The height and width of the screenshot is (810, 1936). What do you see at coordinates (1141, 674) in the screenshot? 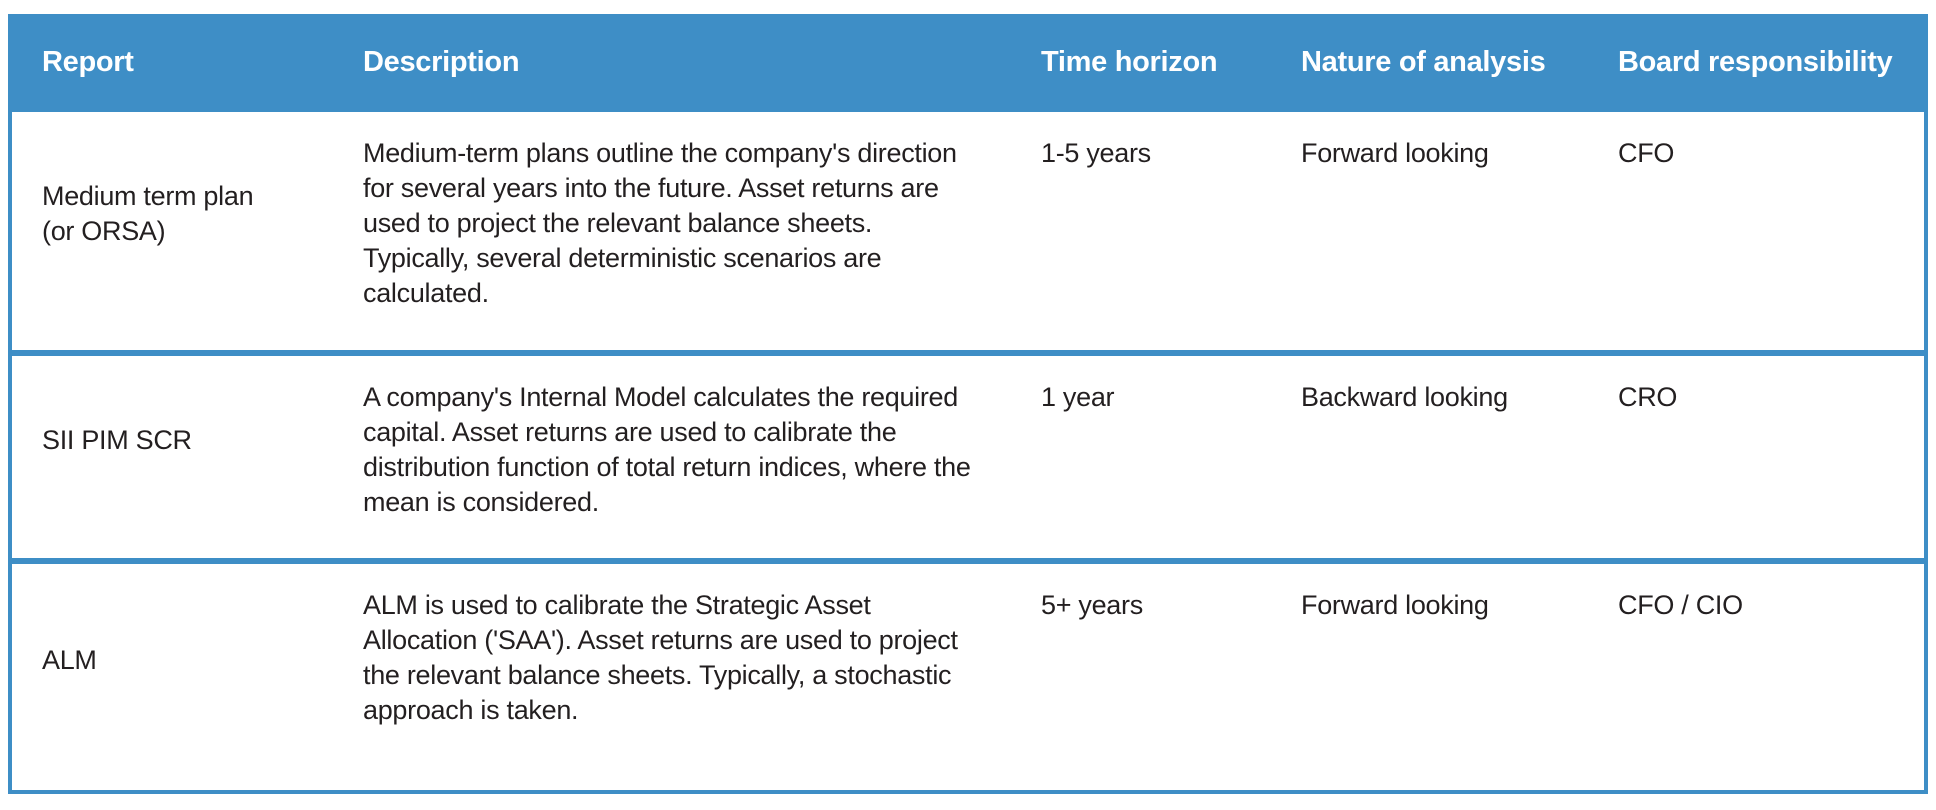
I see `cell-time-horizon: 5+ years` at bounding box center [1141, 674].